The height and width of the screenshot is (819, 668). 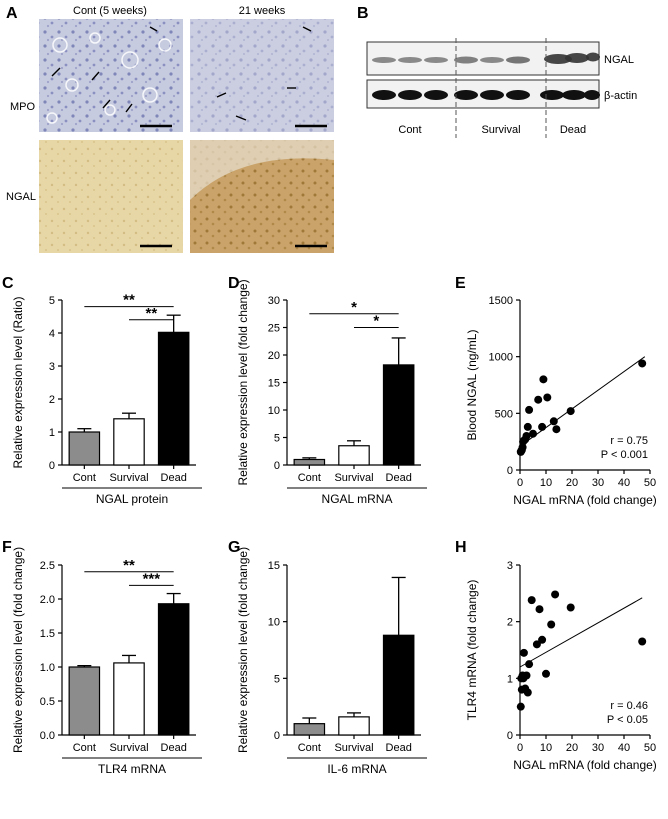 I want to click on g-ytick-label: 15, so click(x=274, y=566).